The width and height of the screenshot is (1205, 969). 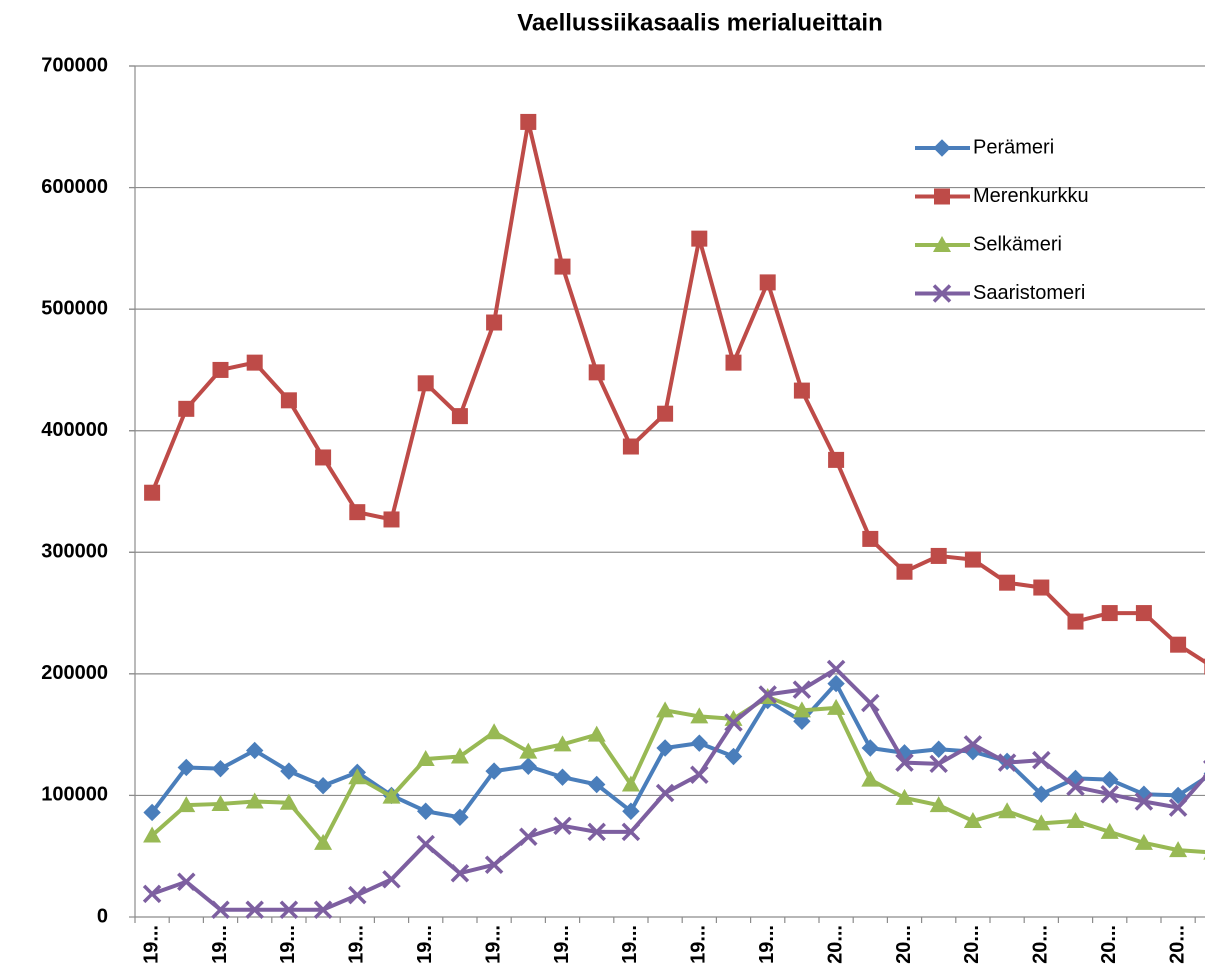 What do you see at coordinates (74, 308) in the screenshot?
I see `y-tick-label: 500000` at bounding box center [74, 308].